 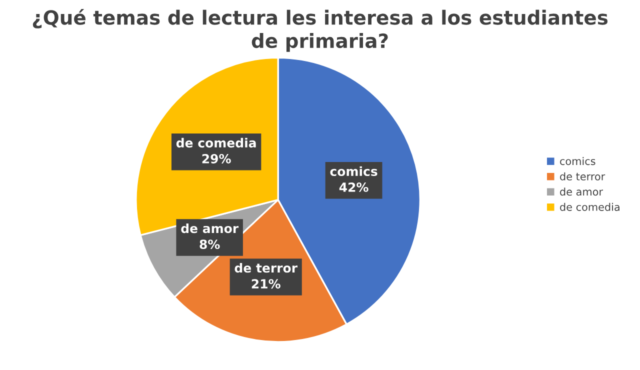 What do you see at coordinates (216, 159) in the screenshot?
I see `data-label: 29%` at bounding box center [216, 159].